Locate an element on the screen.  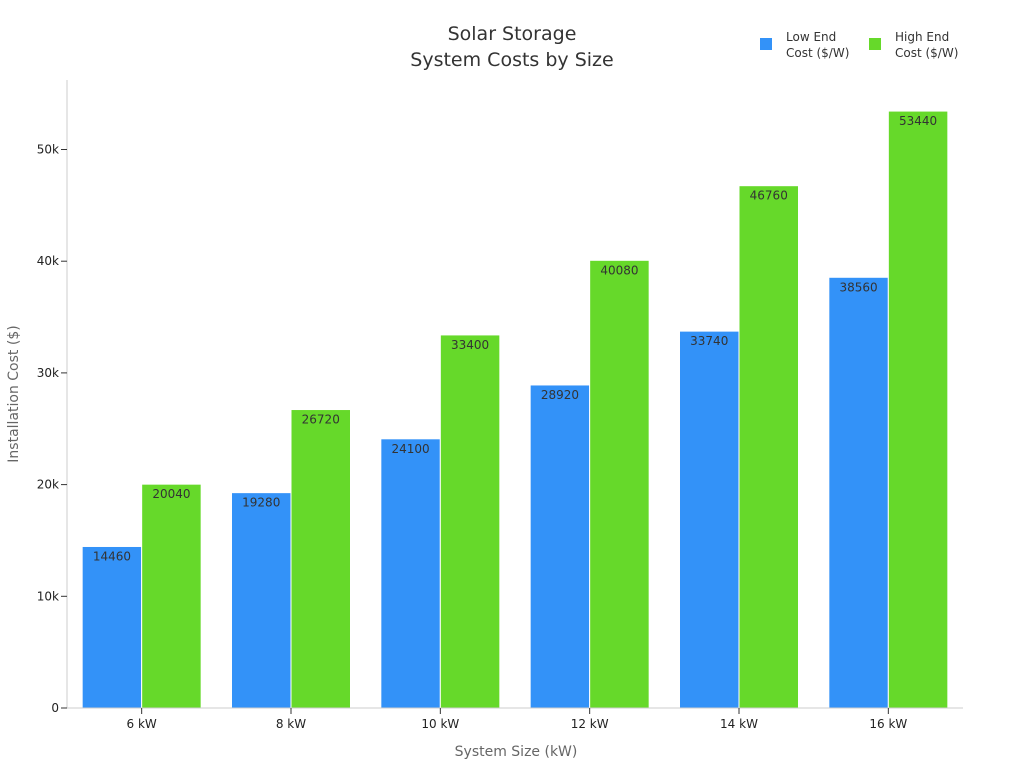
y-axis-title: Installation Cost ($) is located at coordinates (14, 393).